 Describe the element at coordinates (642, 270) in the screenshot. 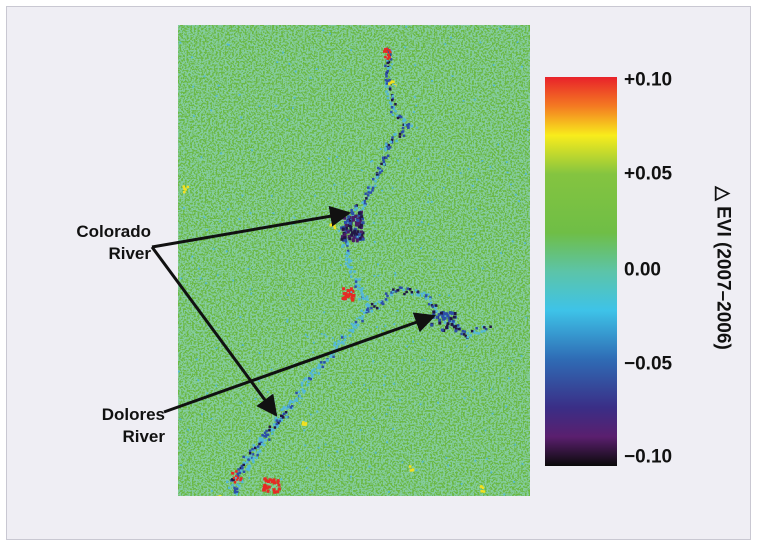

I see `colorbar-tick-label: 0.00` at that location.